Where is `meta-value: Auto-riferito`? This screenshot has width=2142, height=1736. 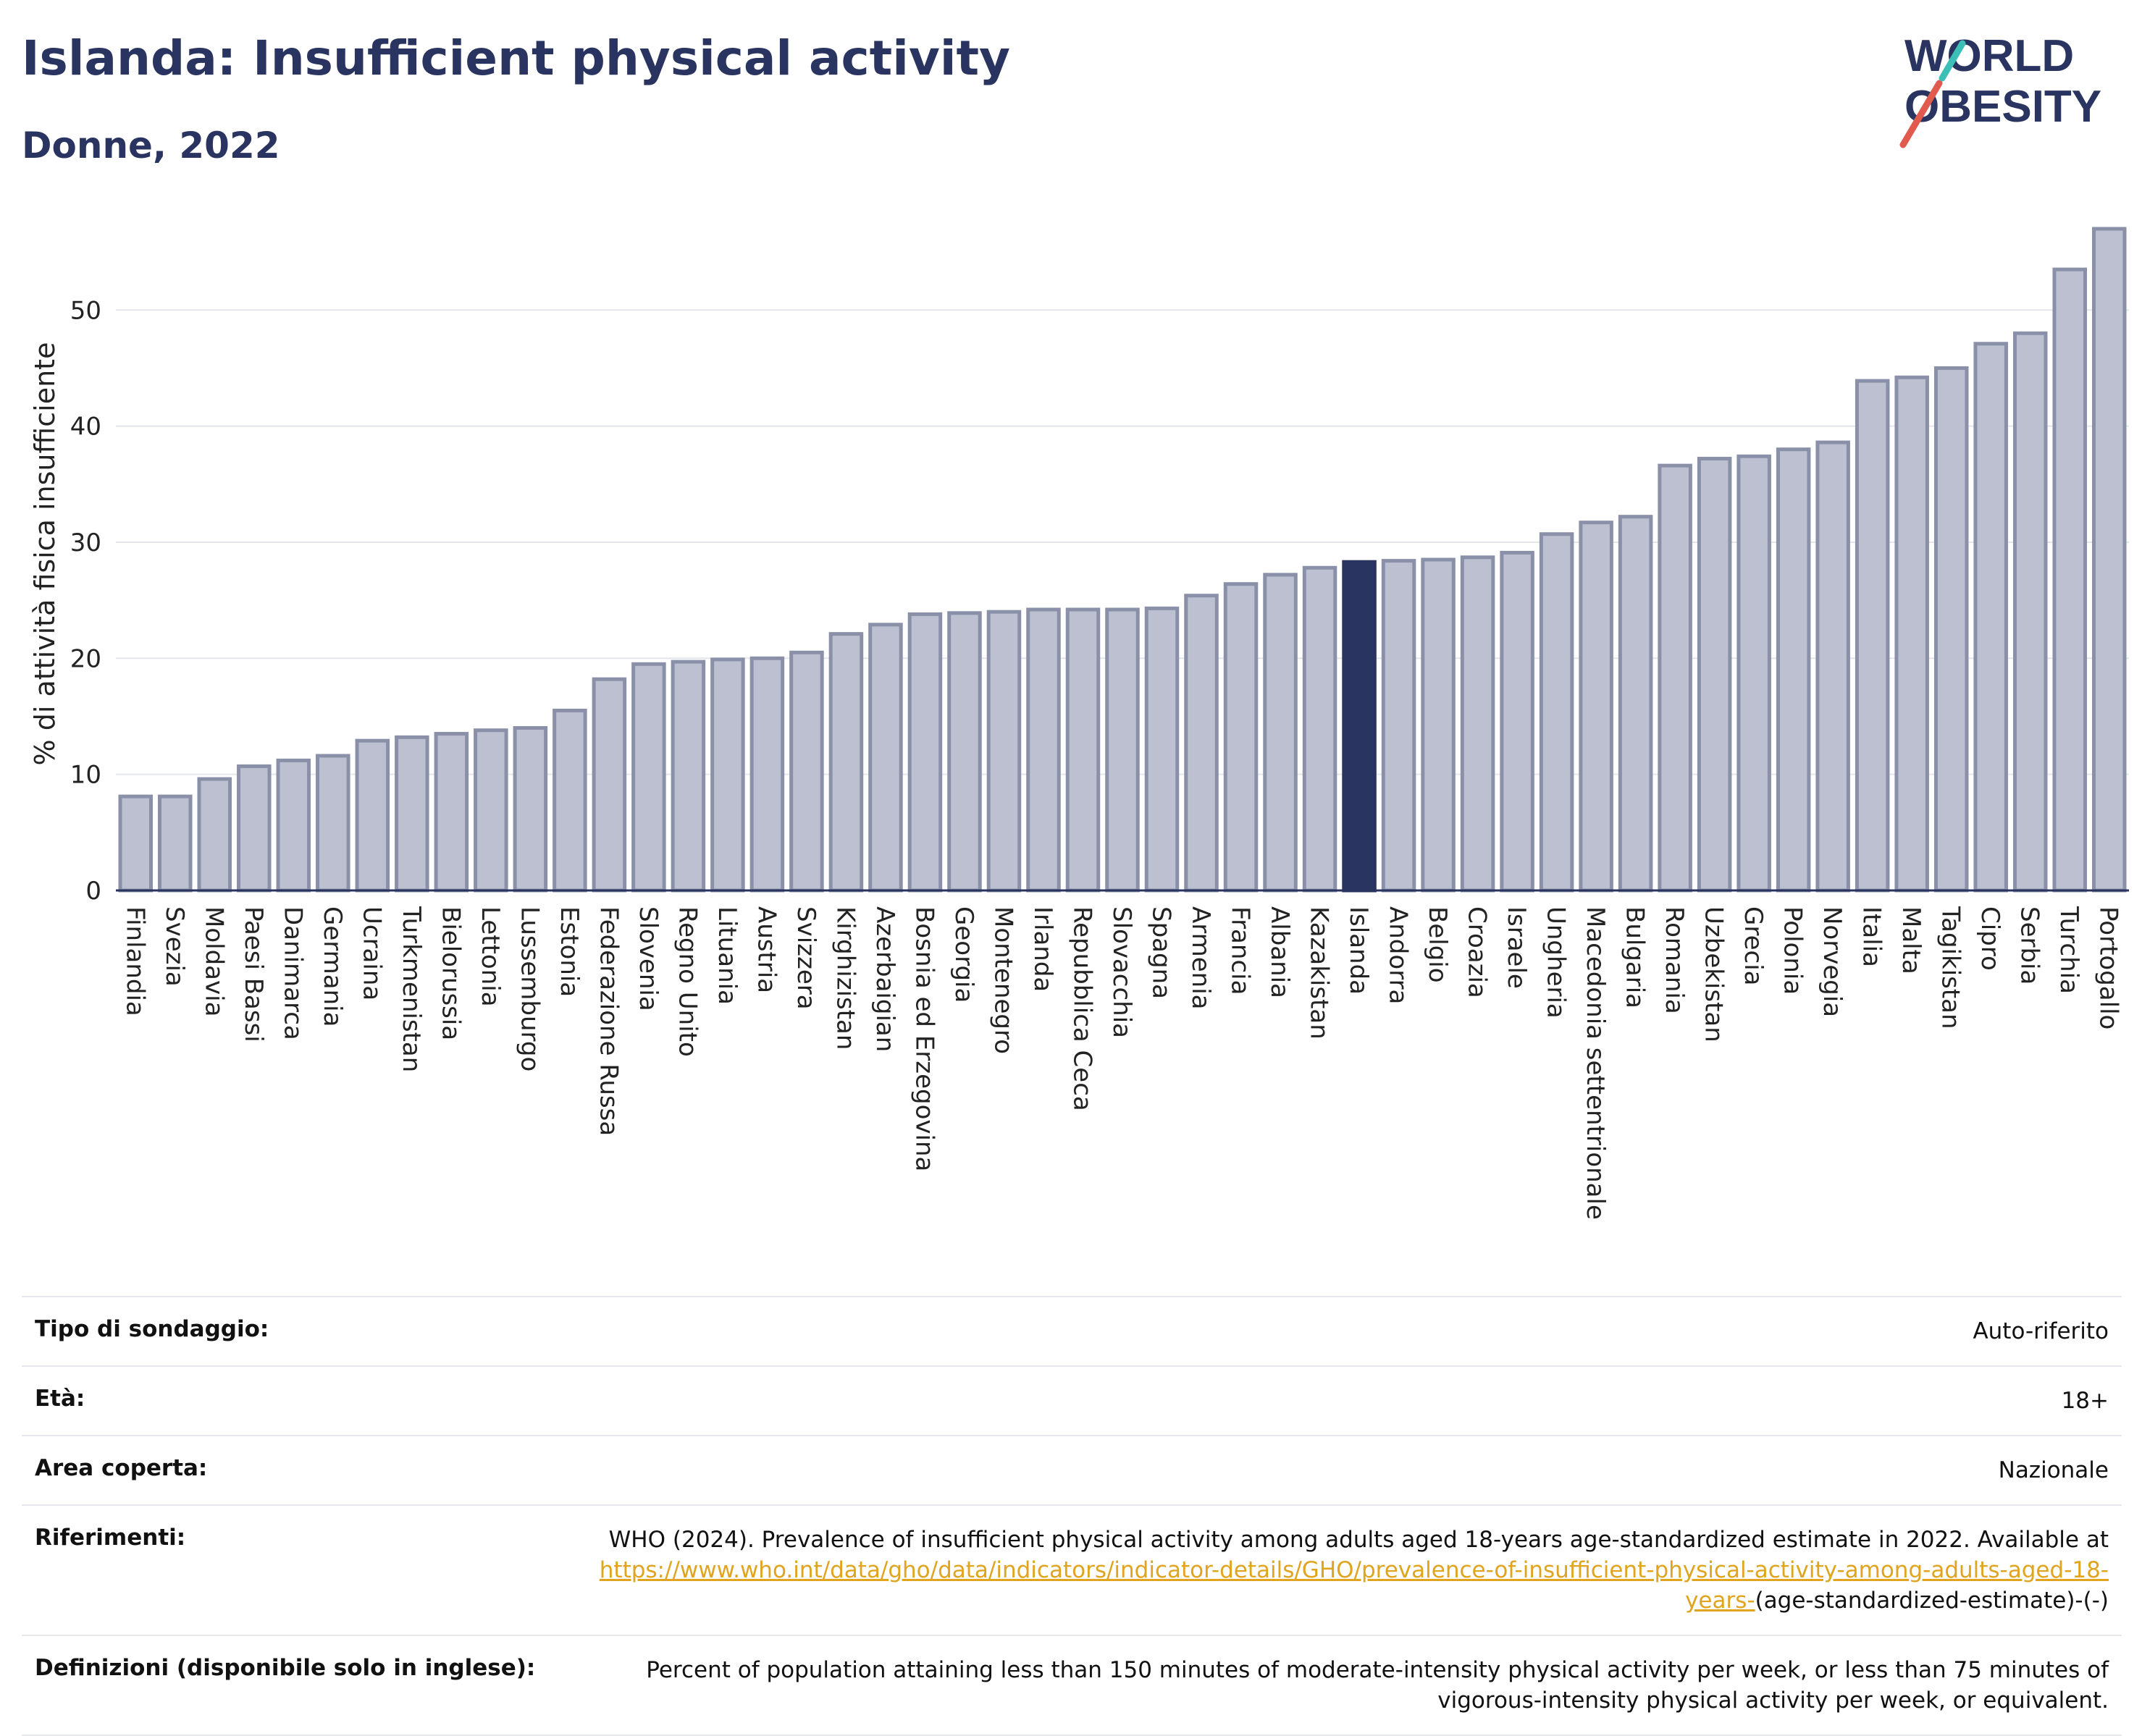 meta-value: Auto-riferito is located at coordinates (2041, 1331).